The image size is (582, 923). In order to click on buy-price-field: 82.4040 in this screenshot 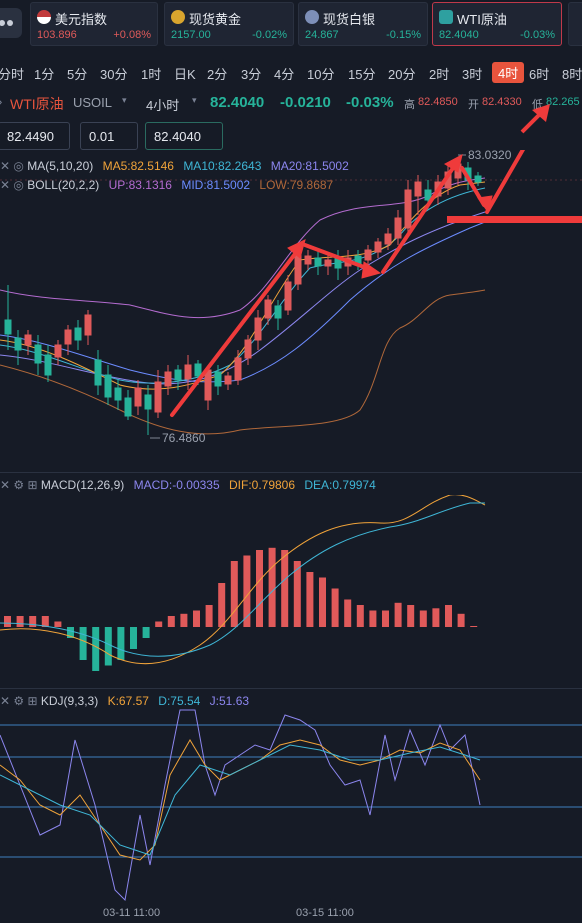, I will do `click(184, 136)`.